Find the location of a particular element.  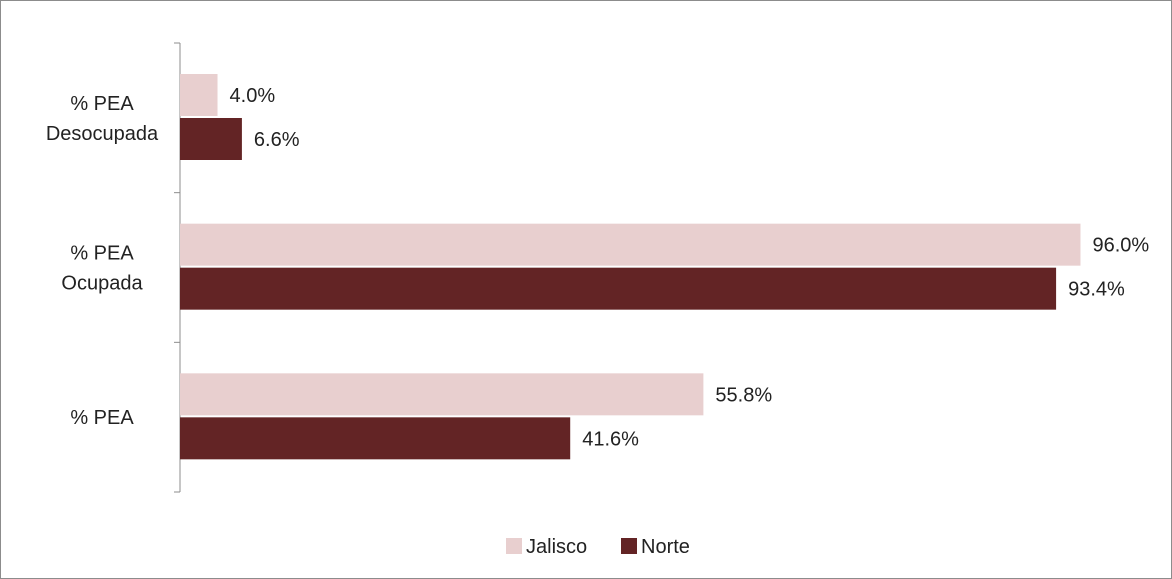

legend-swatch-jalisco is located at coordinates (514, 546).